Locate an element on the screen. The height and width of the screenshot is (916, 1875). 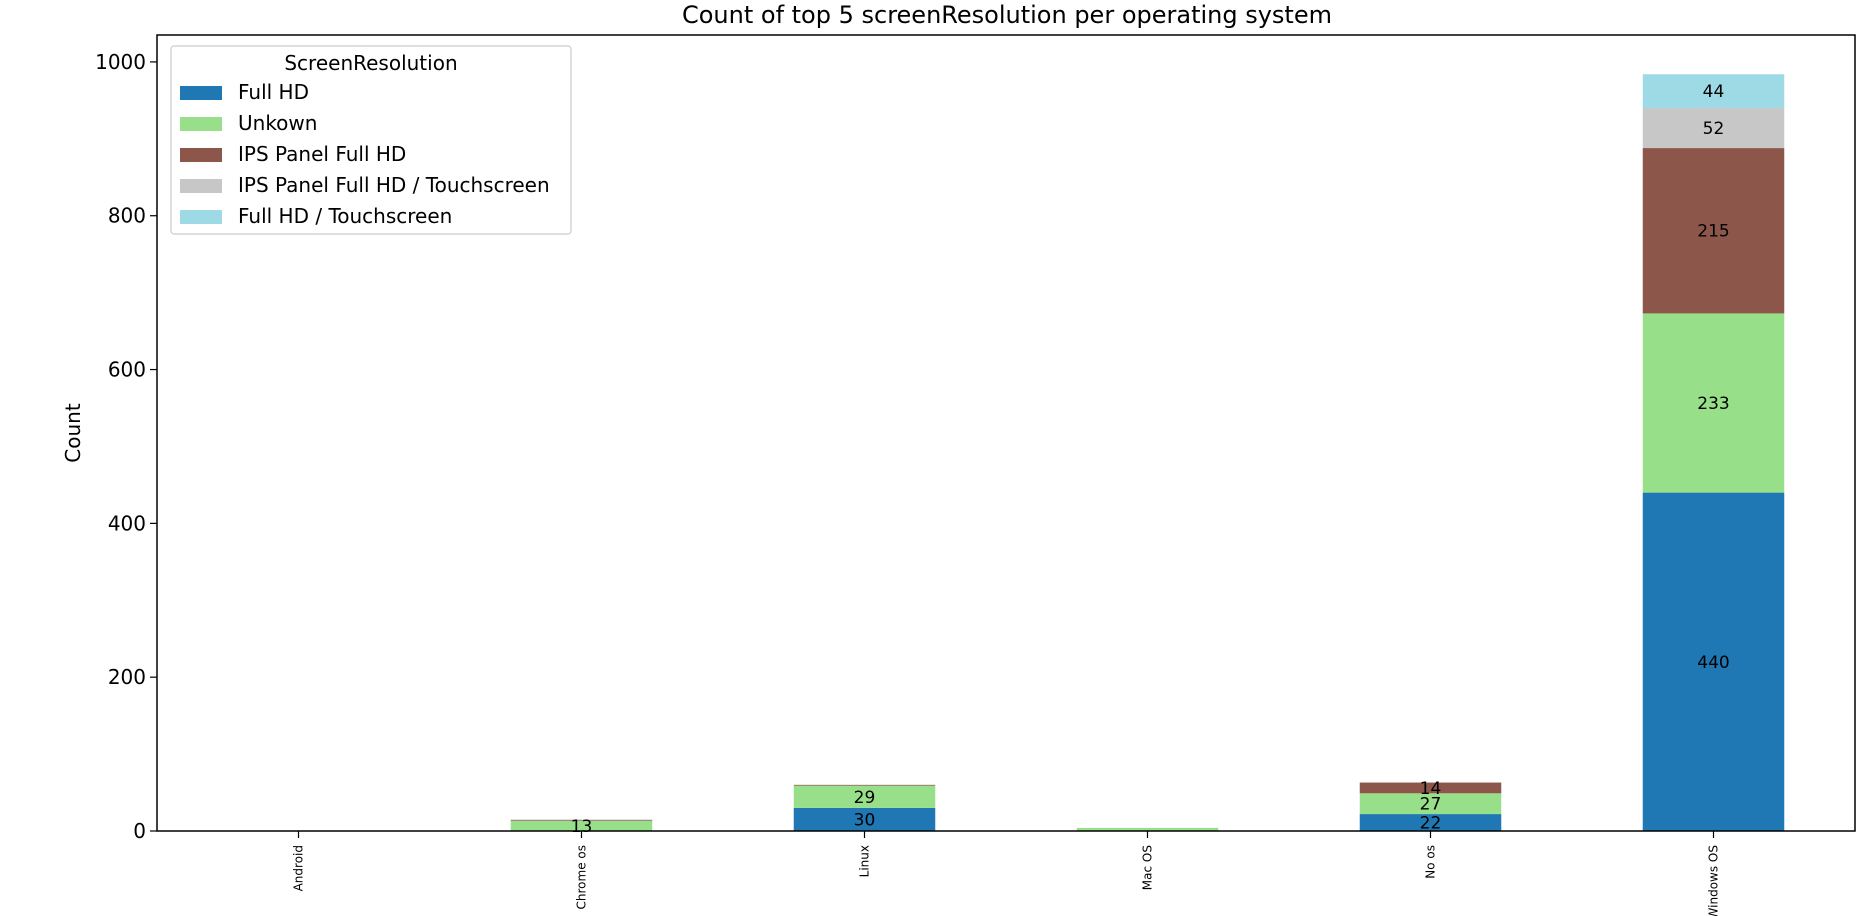
y-tick-label: 800 is located at coordinates (127, 216).